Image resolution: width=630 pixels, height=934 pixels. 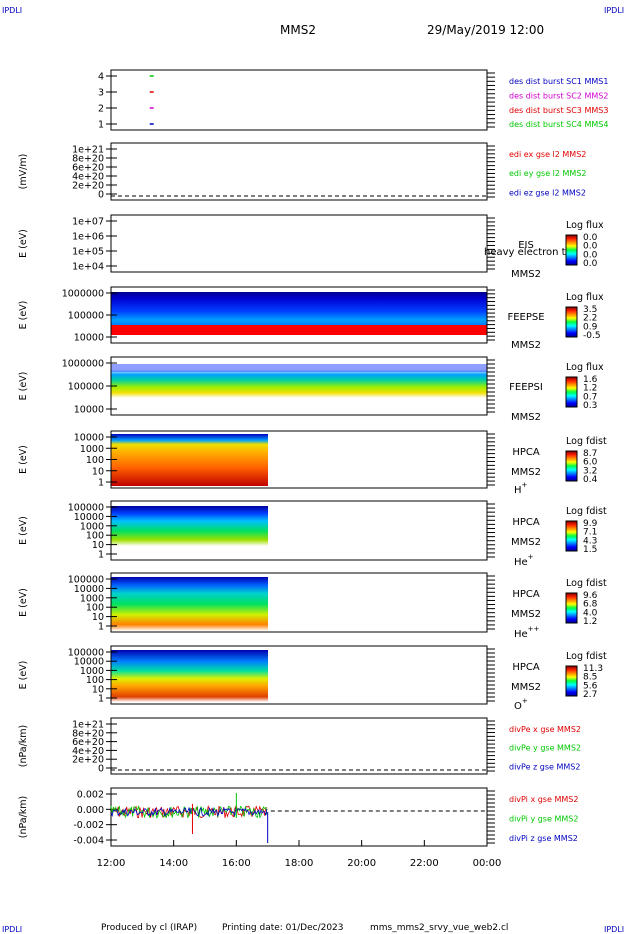 I want to click on legend-entry: divPi z gse MMS2, so click(x=543, y=838).